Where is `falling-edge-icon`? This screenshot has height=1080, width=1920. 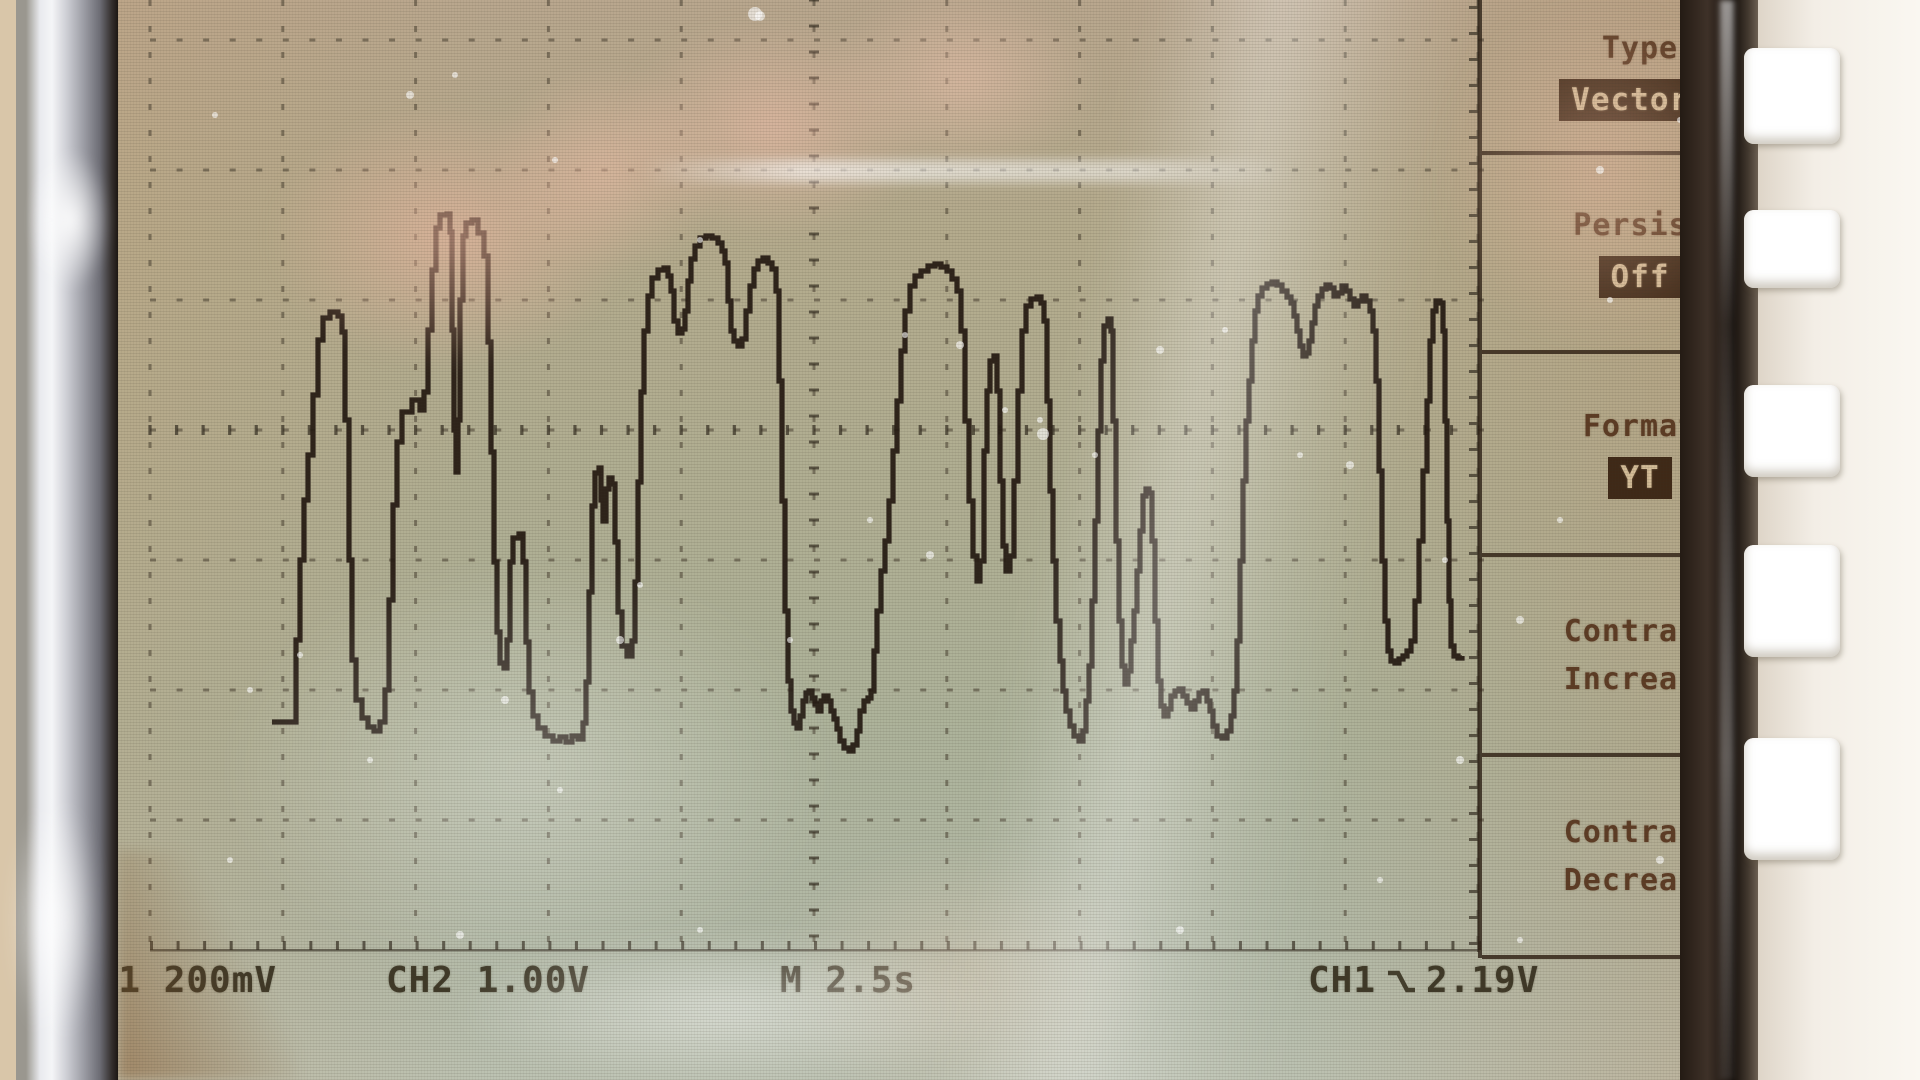
falling-edge-icon is located at coordinates (1402, 981).